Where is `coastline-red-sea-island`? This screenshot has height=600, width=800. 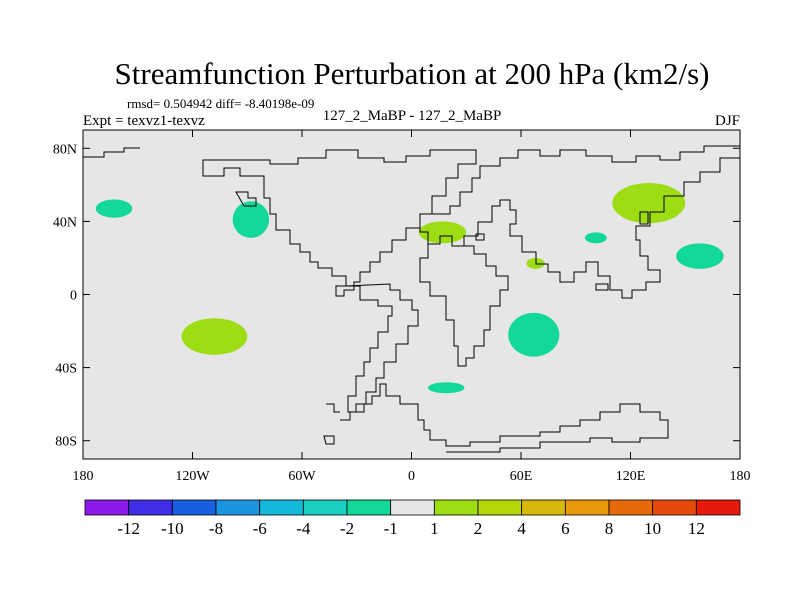
coastline-red-sea-island is located at coordinates (480, 237).